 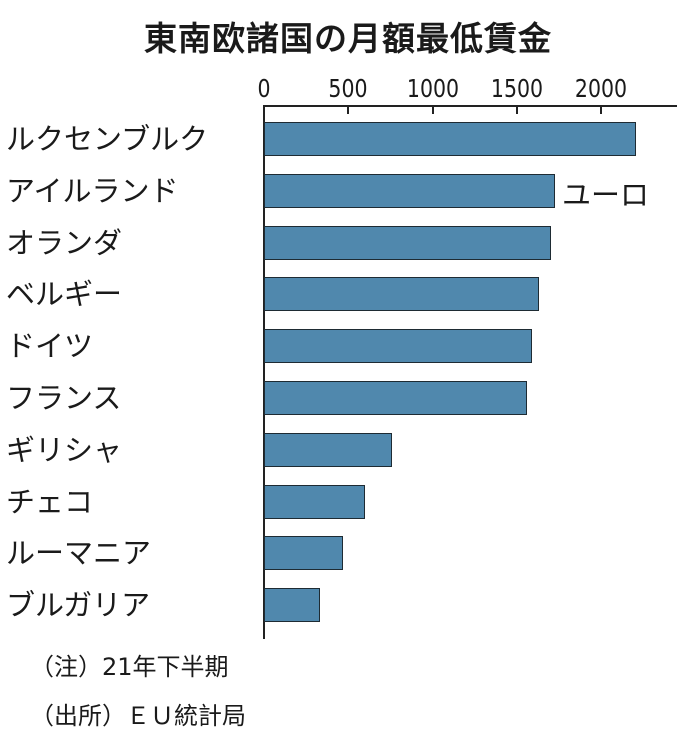 I want to click on category-label: ルーマニア, so click(x=79, y=553).